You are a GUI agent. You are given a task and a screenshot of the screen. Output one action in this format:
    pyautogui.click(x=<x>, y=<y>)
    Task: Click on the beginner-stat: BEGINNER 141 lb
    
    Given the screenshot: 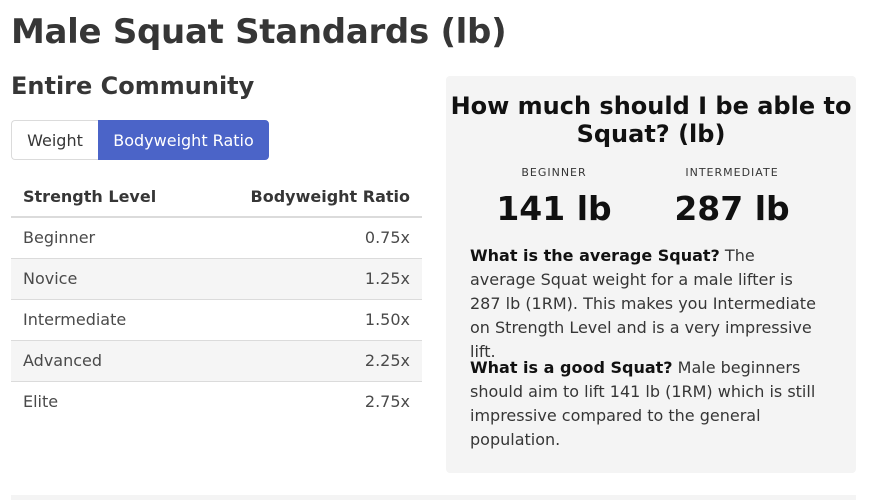 What is the action you would take?
    pyautogui.click(x=554, y=197)
    